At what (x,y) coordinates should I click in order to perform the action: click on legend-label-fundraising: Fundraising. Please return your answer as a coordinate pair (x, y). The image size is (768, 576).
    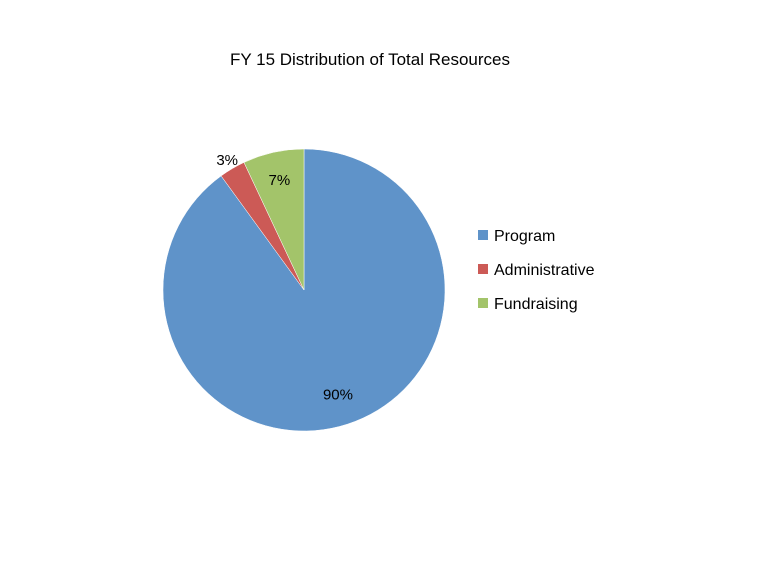
    Looking at the image, I should click on (536, 304).